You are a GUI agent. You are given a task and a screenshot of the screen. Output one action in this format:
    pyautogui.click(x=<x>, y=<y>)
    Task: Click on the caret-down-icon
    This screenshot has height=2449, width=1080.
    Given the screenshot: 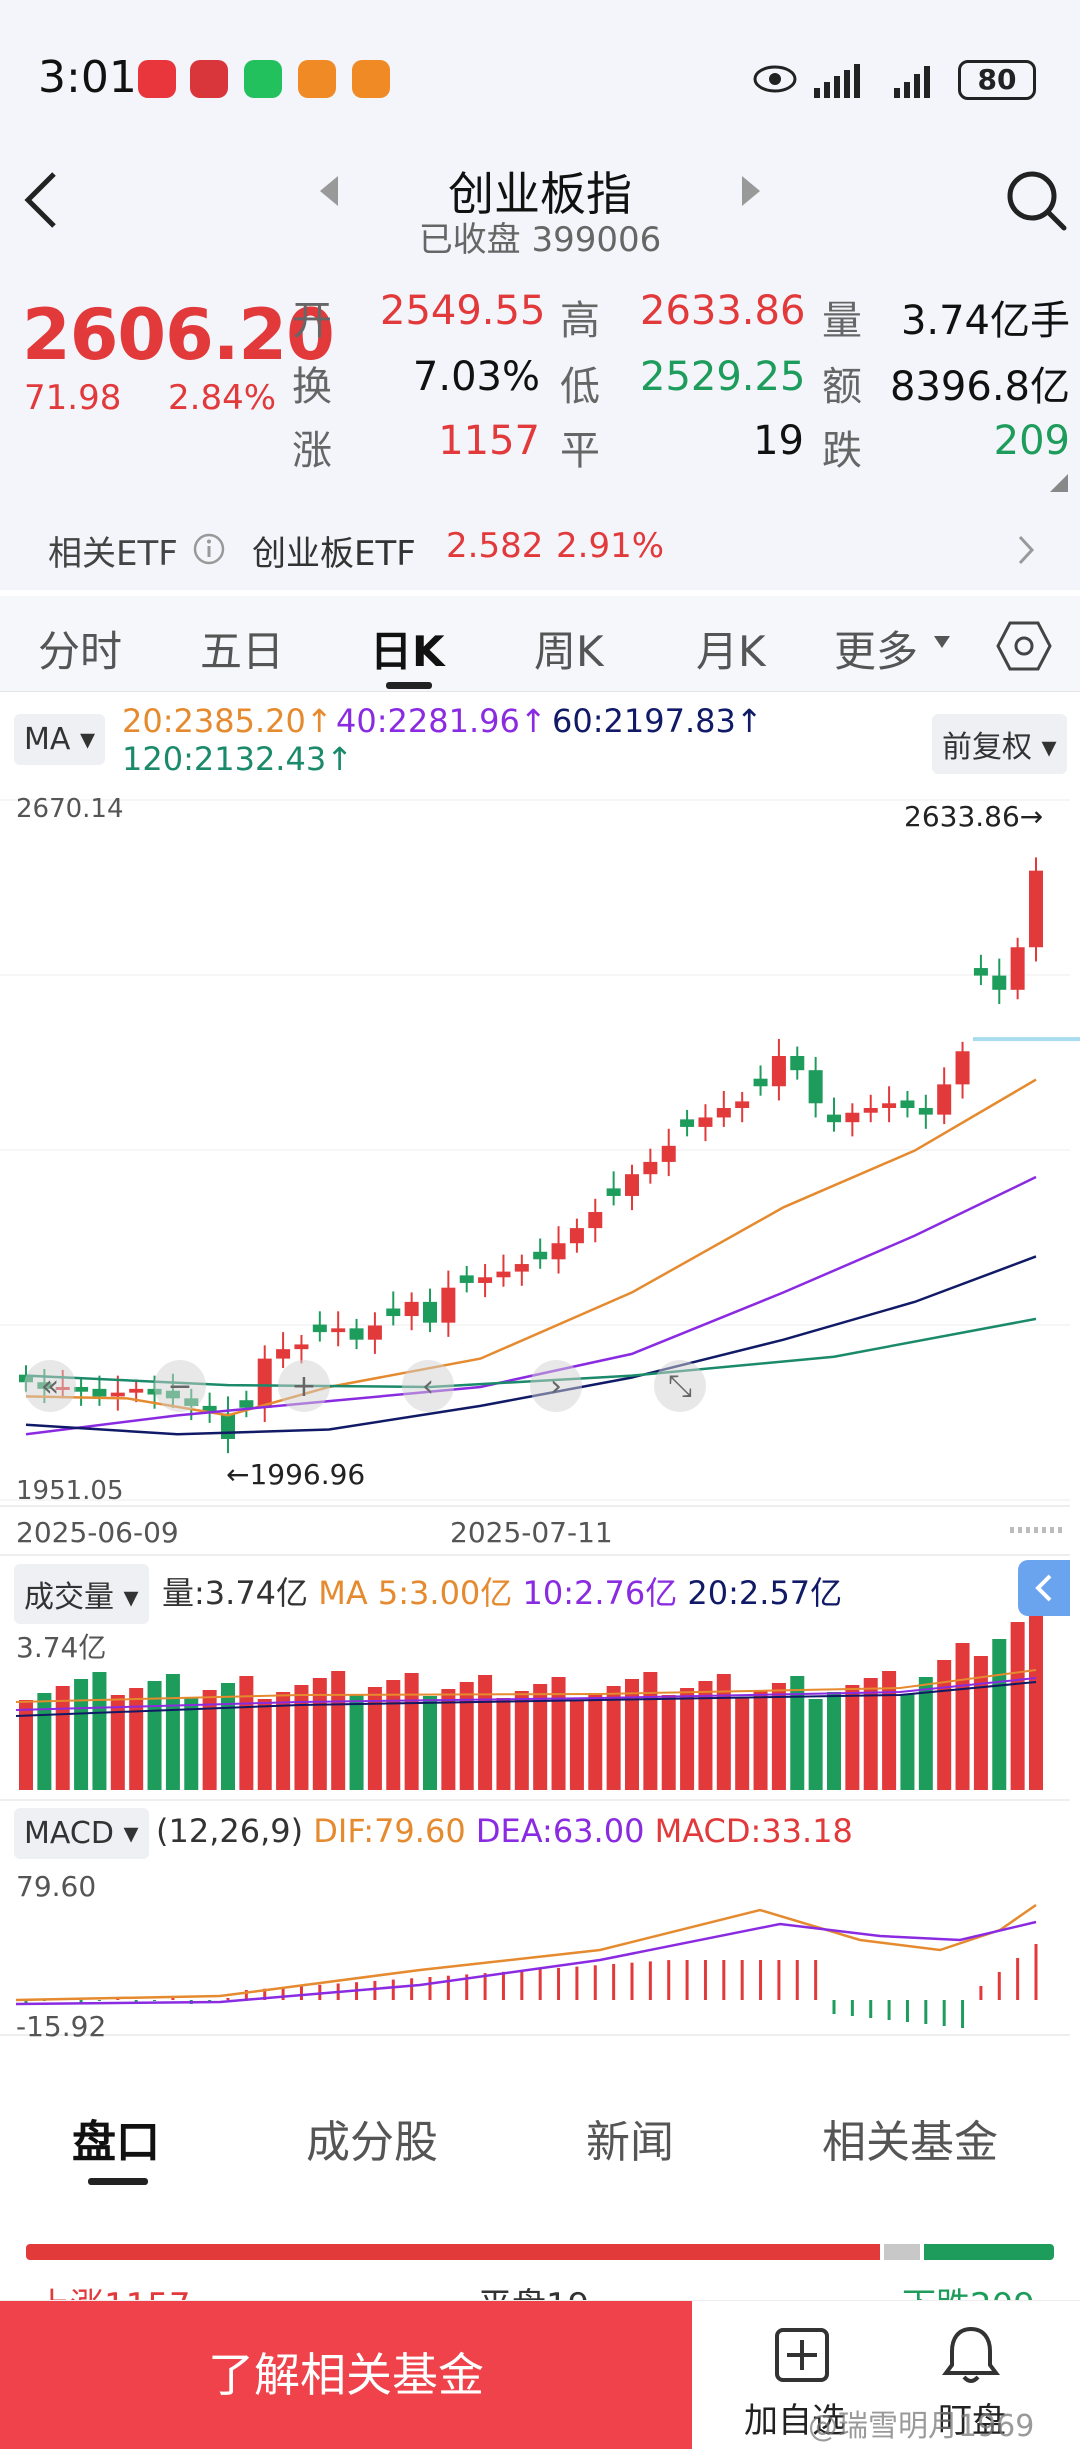 What is the action you would take?
    pyautogui.click(x=942, y=642)
    